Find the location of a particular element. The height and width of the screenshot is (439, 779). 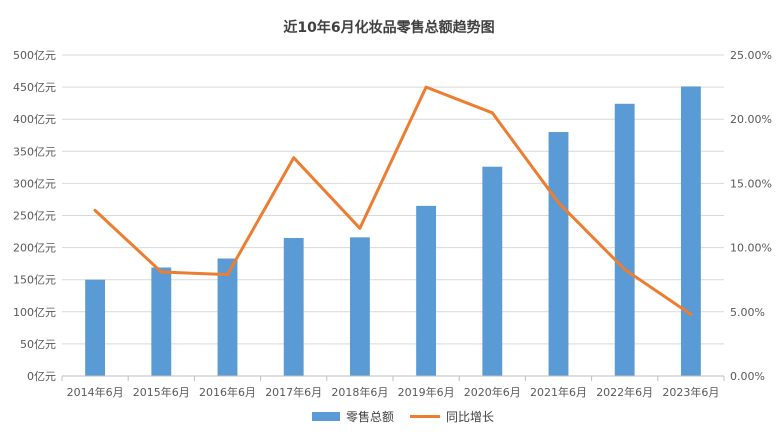

x-tick-label: 2018年6月 is located at coordinates (359, 392).